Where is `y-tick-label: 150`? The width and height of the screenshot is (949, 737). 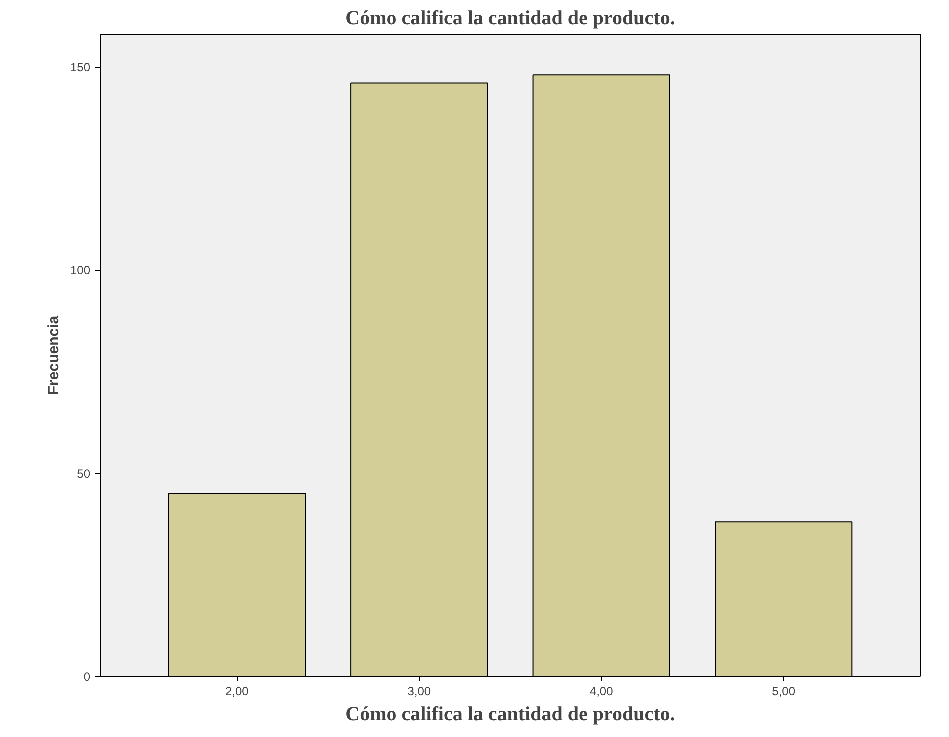 y-tick-label: 150 is located at coordinates (80, 67).